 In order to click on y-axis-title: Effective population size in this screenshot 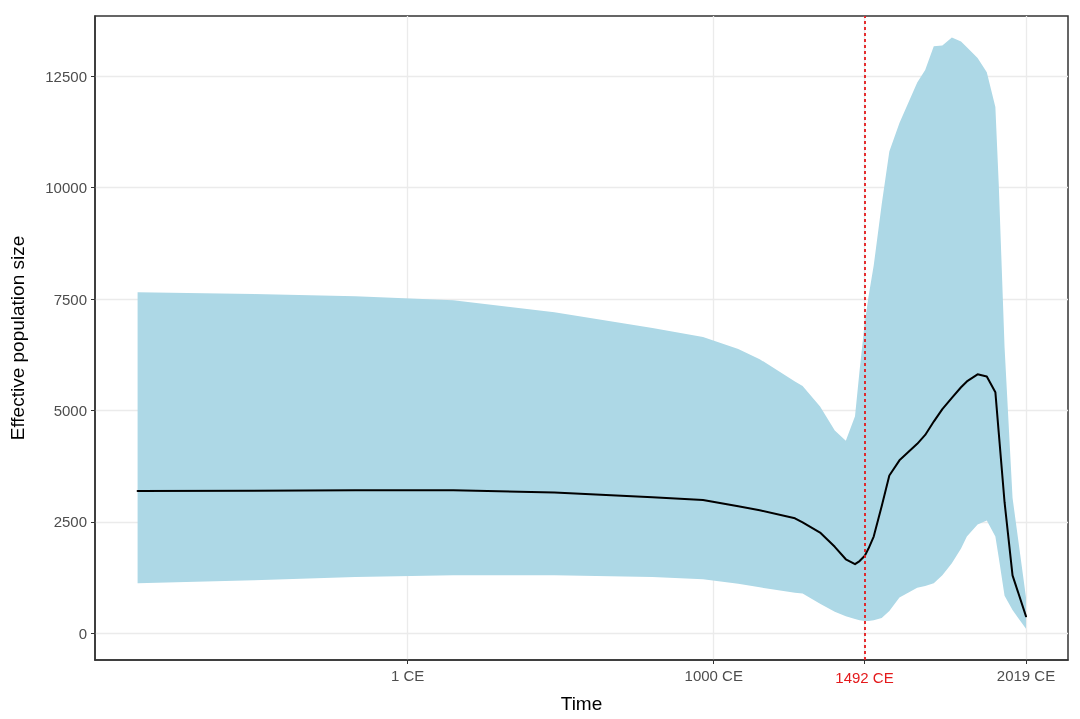, I will do `click(17, 338)`.